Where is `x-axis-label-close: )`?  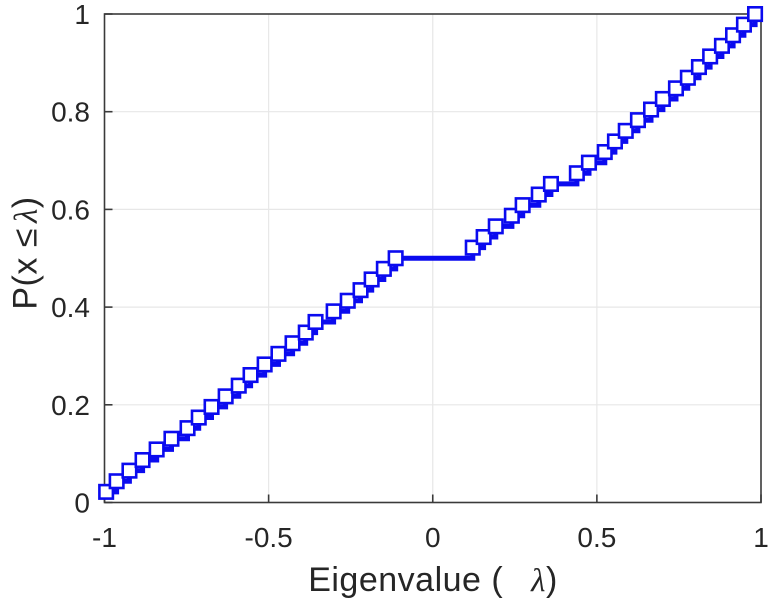
x-axis-label-close: ) is located at coordinates (551, 580).